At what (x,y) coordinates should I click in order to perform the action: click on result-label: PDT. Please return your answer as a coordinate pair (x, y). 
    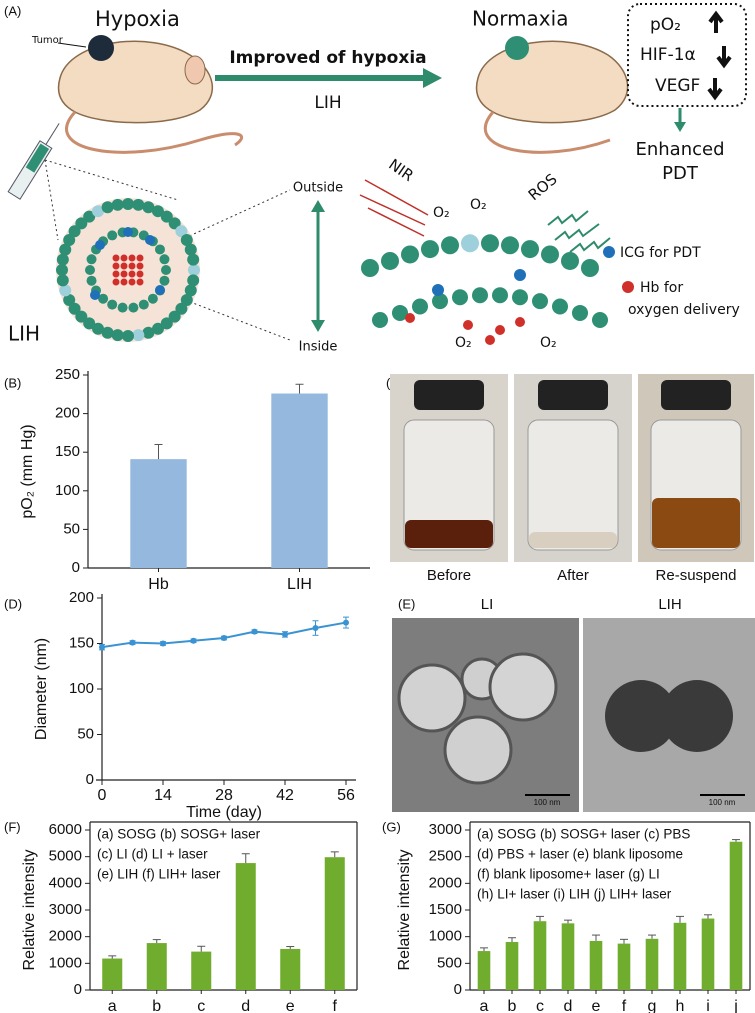
    Looking at the image, I should click on (680, 173).